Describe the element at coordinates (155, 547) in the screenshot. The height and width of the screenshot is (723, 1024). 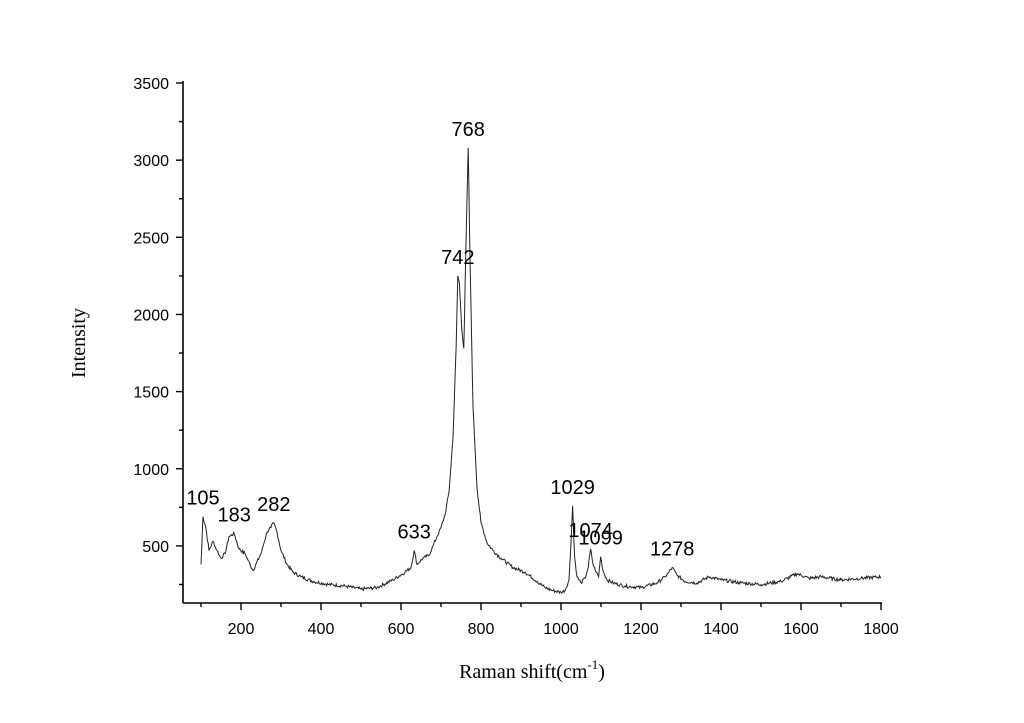
I see `y-tick-label: 500` at that location.